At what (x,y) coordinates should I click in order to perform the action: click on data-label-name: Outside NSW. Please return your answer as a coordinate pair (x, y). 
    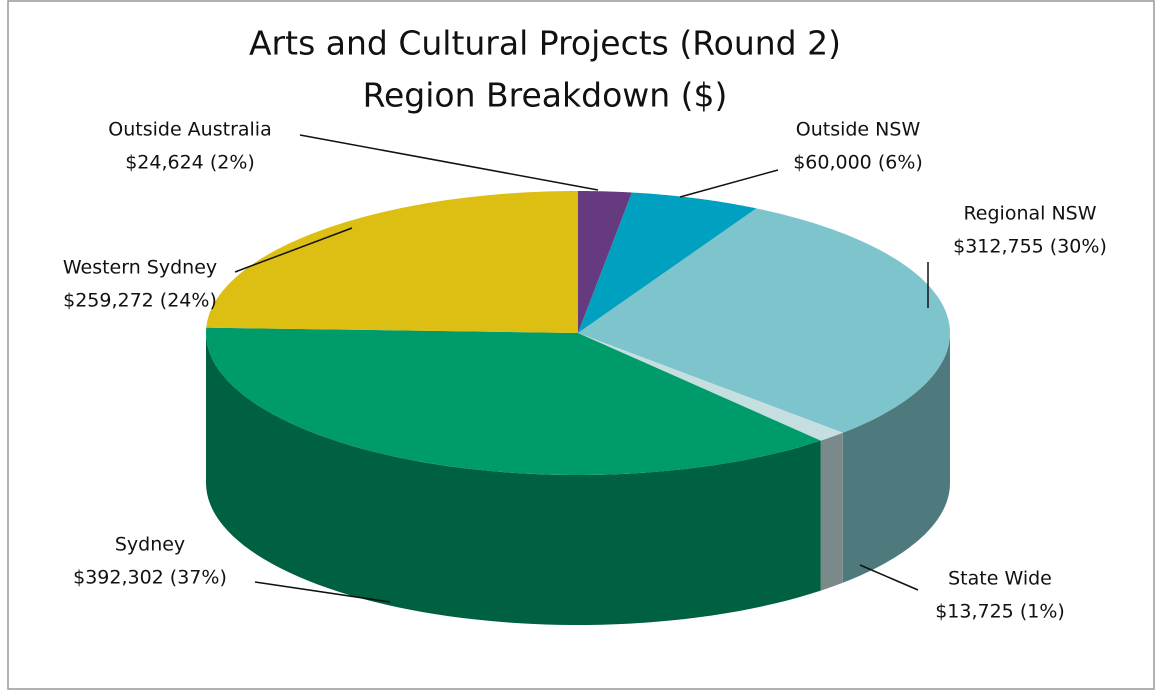
    Looking at the image, I should click on (858, 130).